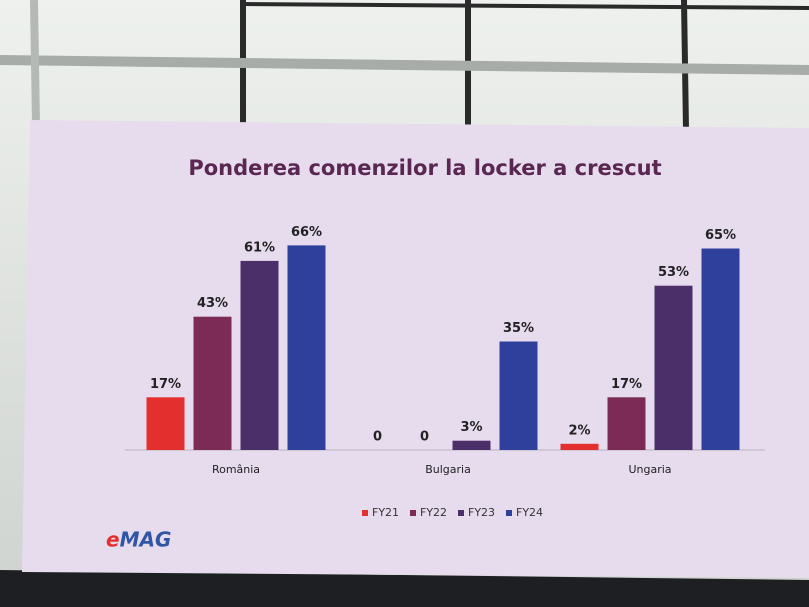  What do you see at coordinates (138, 540) in the screenshot?
I see `brand-logo: eMAG` at bounding box center [138, 540].